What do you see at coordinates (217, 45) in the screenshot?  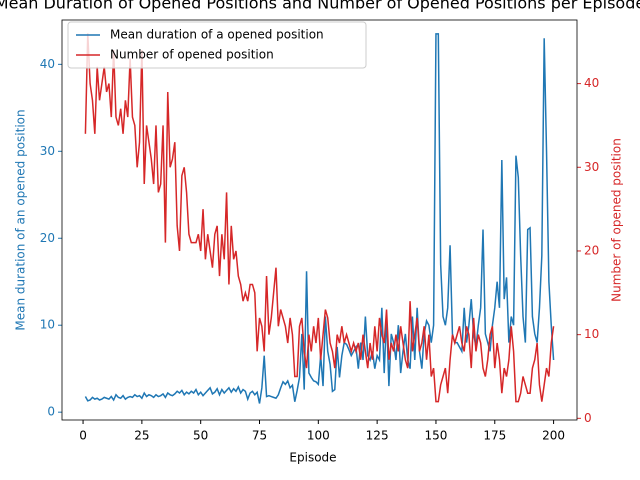 I see `legend-box` at bounding box center [217, 45].